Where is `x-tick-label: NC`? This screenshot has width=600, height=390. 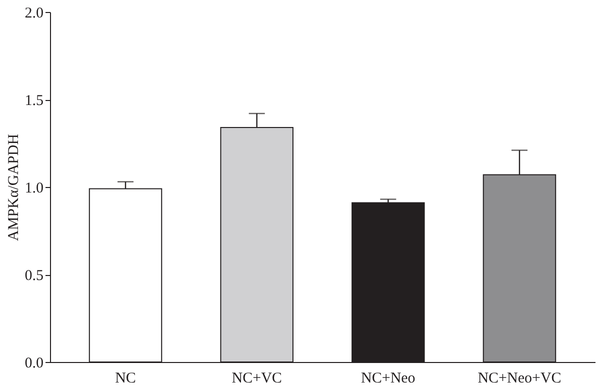 x-tick-label: NC is located at coordinates (125, 378).